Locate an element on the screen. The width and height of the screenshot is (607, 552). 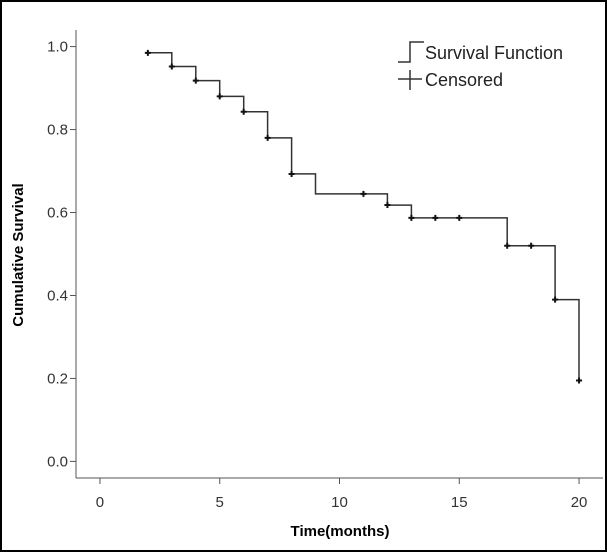
x-tick-label: 10 is located at coordinates (339, 502).